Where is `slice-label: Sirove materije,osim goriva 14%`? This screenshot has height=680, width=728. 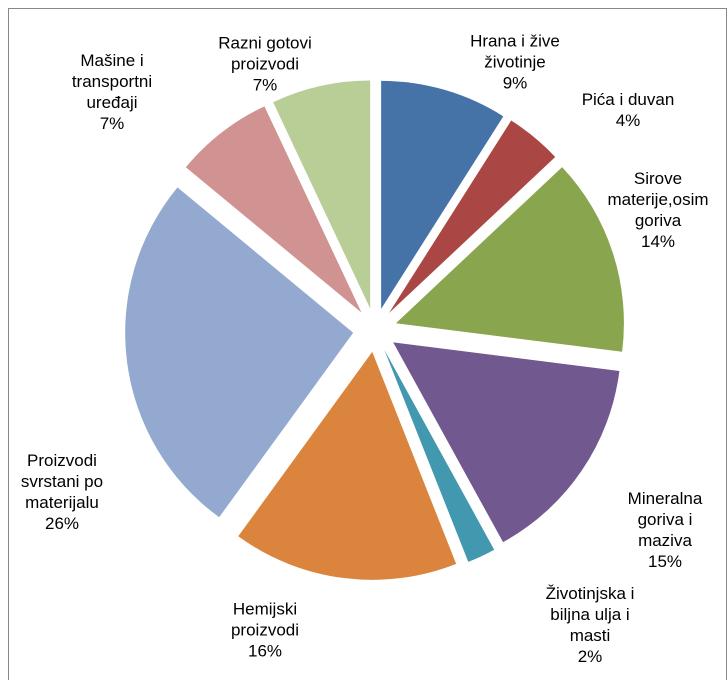
slice-label: Sirove materije,osim goriva 14% is located at coordinates (658, 210).